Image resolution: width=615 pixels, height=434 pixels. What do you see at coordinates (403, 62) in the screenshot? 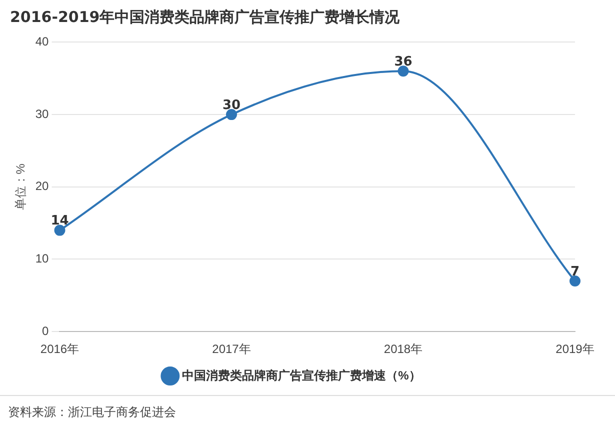
I see `data-label: 36` at bounding box center [403, 62].